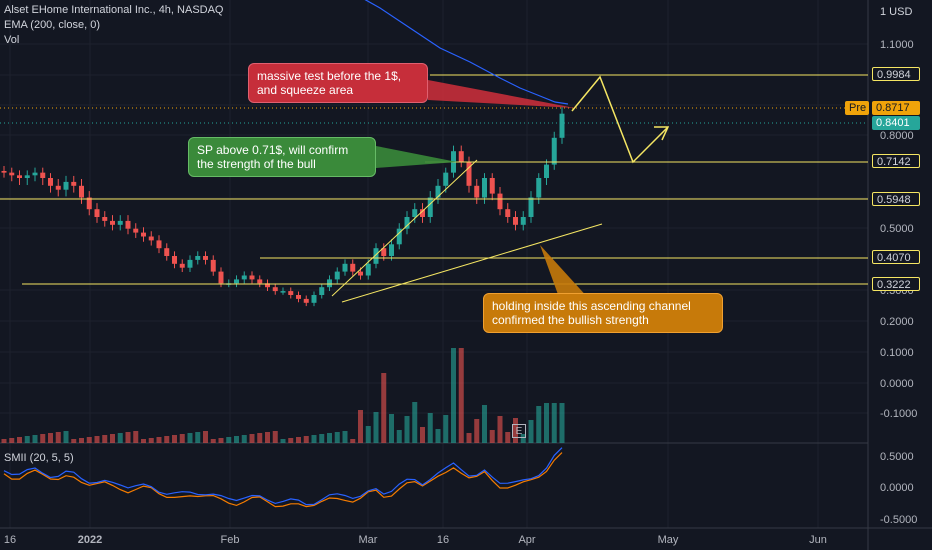  I want to click on x-tick-label: 2022, so click(90, 540).